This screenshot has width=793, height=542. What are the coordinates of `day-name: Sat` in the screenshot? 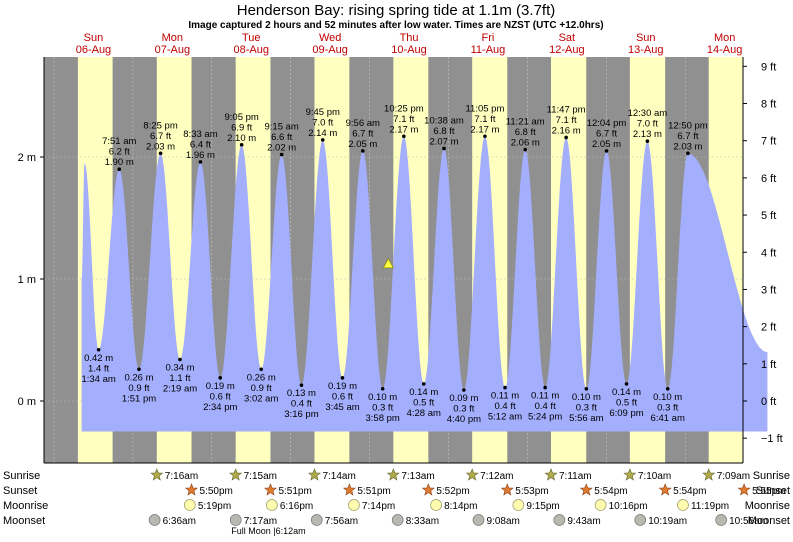 It's located at (567, 38).